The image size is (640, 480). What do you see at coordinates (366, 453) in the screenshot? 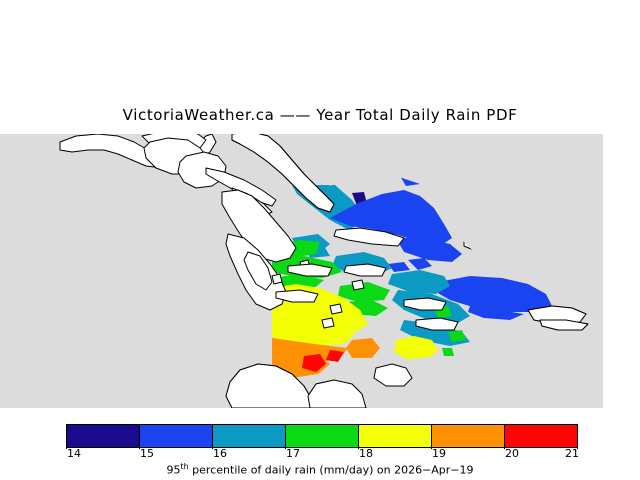
I see `colorbar-tick-label-18: 18` at bounding box center [366, 453].